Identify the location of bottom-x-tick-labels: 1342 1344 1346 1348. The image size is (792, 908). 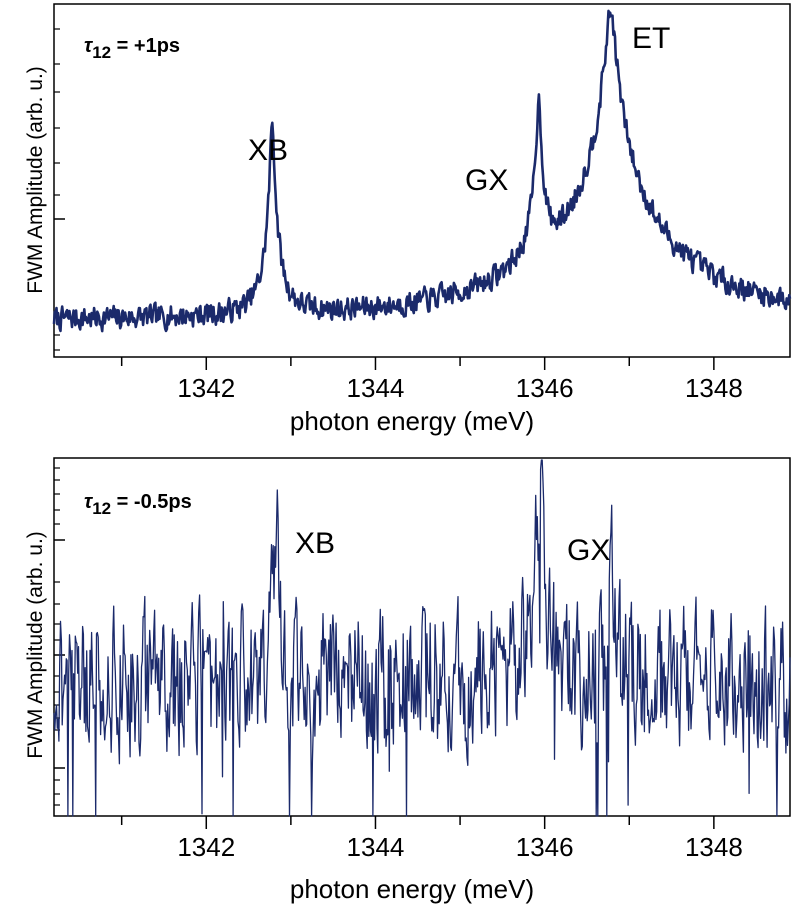
(459, 847).